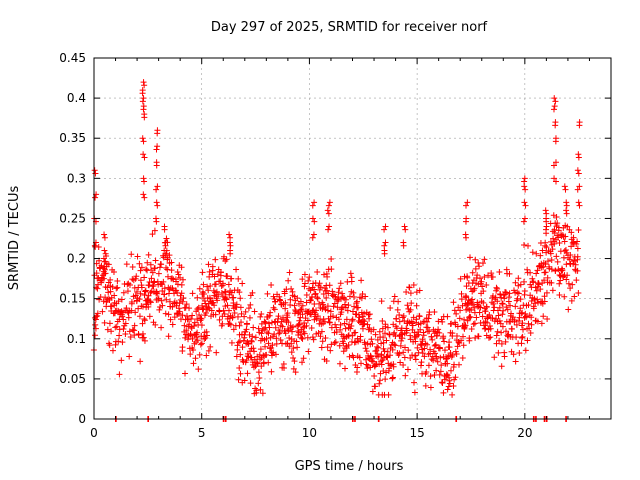 The image size is (640, 480). What do you see at coordinates (72, 379) in the screenshot?
I see `y-tick-label: 0.05` at bounding box center [72, 379].